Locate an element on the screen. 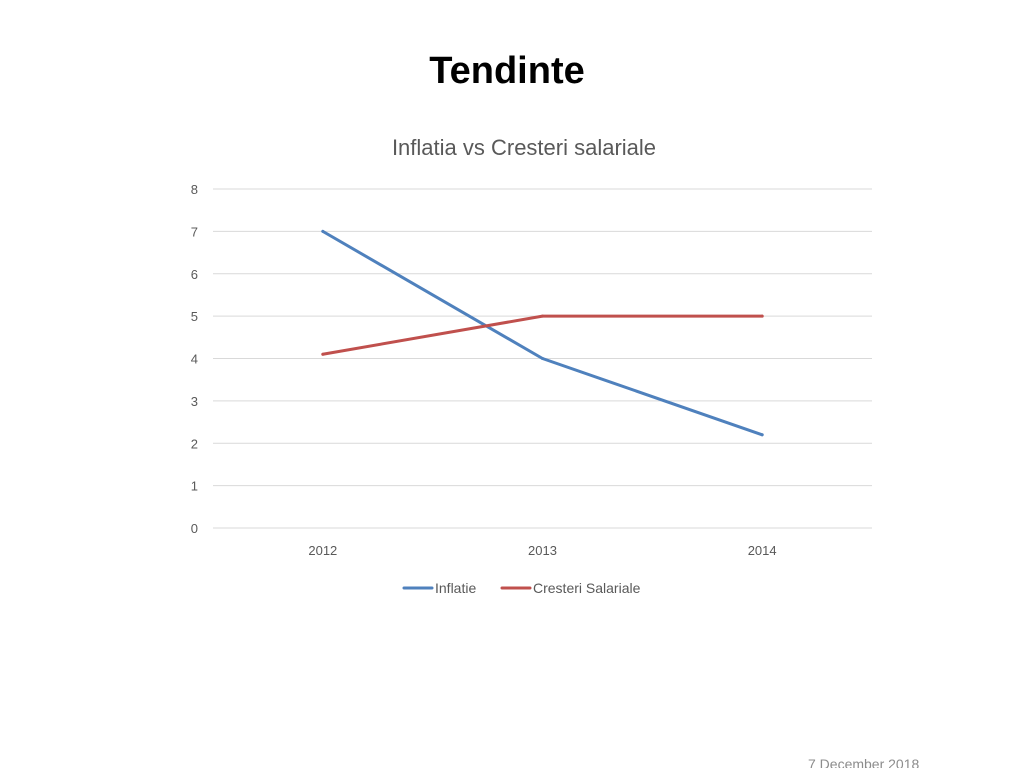 The image size is (1024, 768). y-tick-label: 4 is located at coordinates (194, 359).